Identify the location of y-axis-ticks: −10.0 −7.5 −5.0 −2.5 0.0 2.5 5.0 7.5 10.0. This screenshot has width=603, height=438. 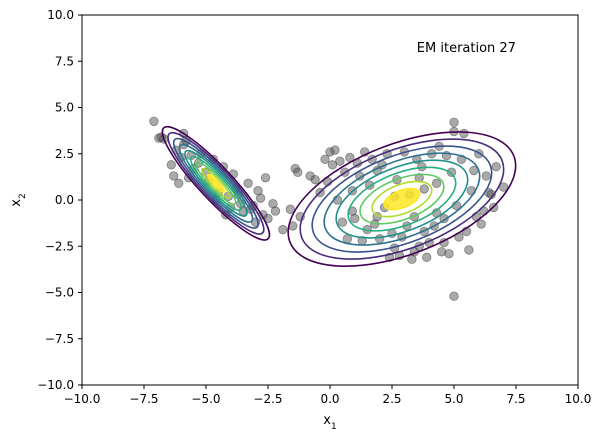
(59, 200).